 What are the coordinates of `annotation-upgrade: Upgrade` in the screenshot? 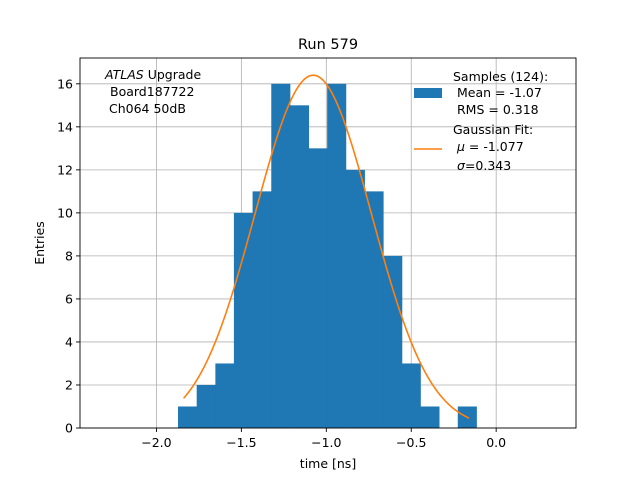 It's located at (173, 74).